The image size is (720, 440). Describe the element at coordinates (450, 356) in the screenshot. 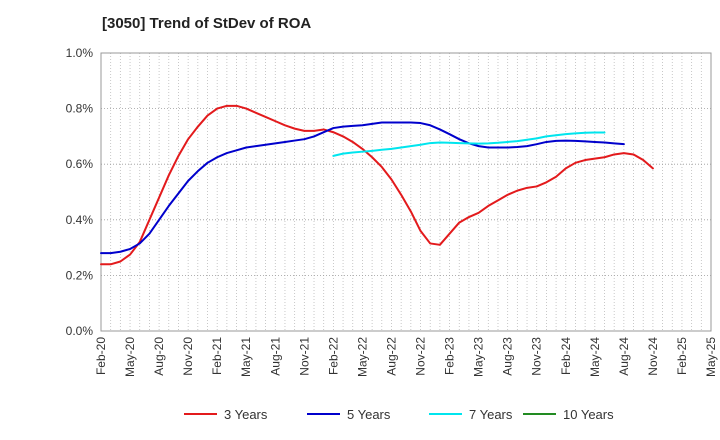

I see `x-tick-label: Feb-23` at that location.